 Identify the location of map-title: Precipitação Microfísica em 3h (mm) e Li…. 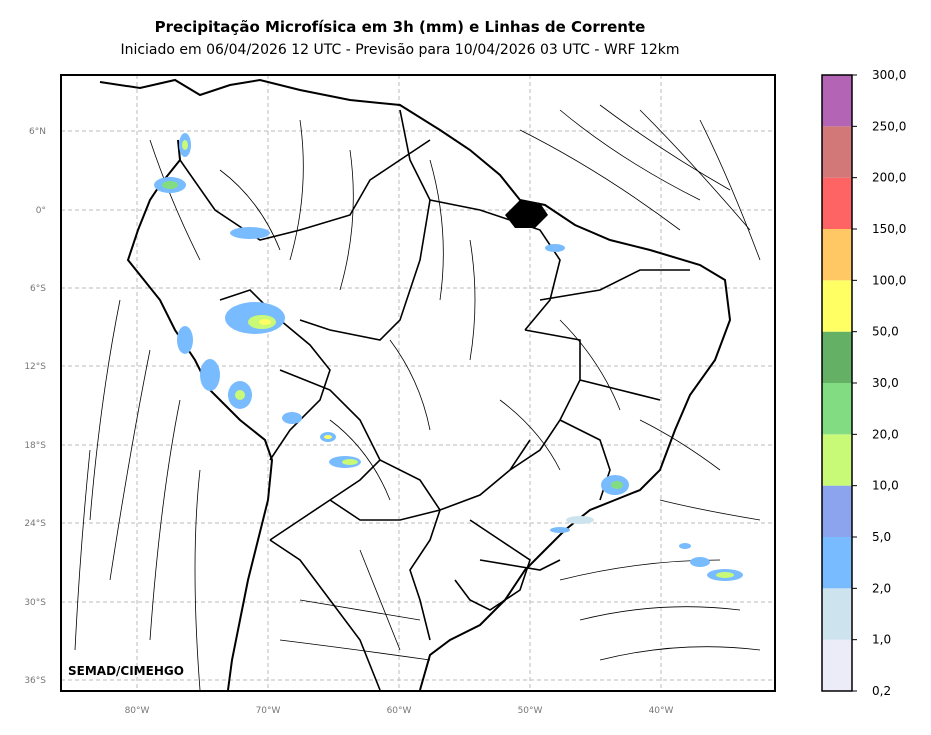
(400, 27).